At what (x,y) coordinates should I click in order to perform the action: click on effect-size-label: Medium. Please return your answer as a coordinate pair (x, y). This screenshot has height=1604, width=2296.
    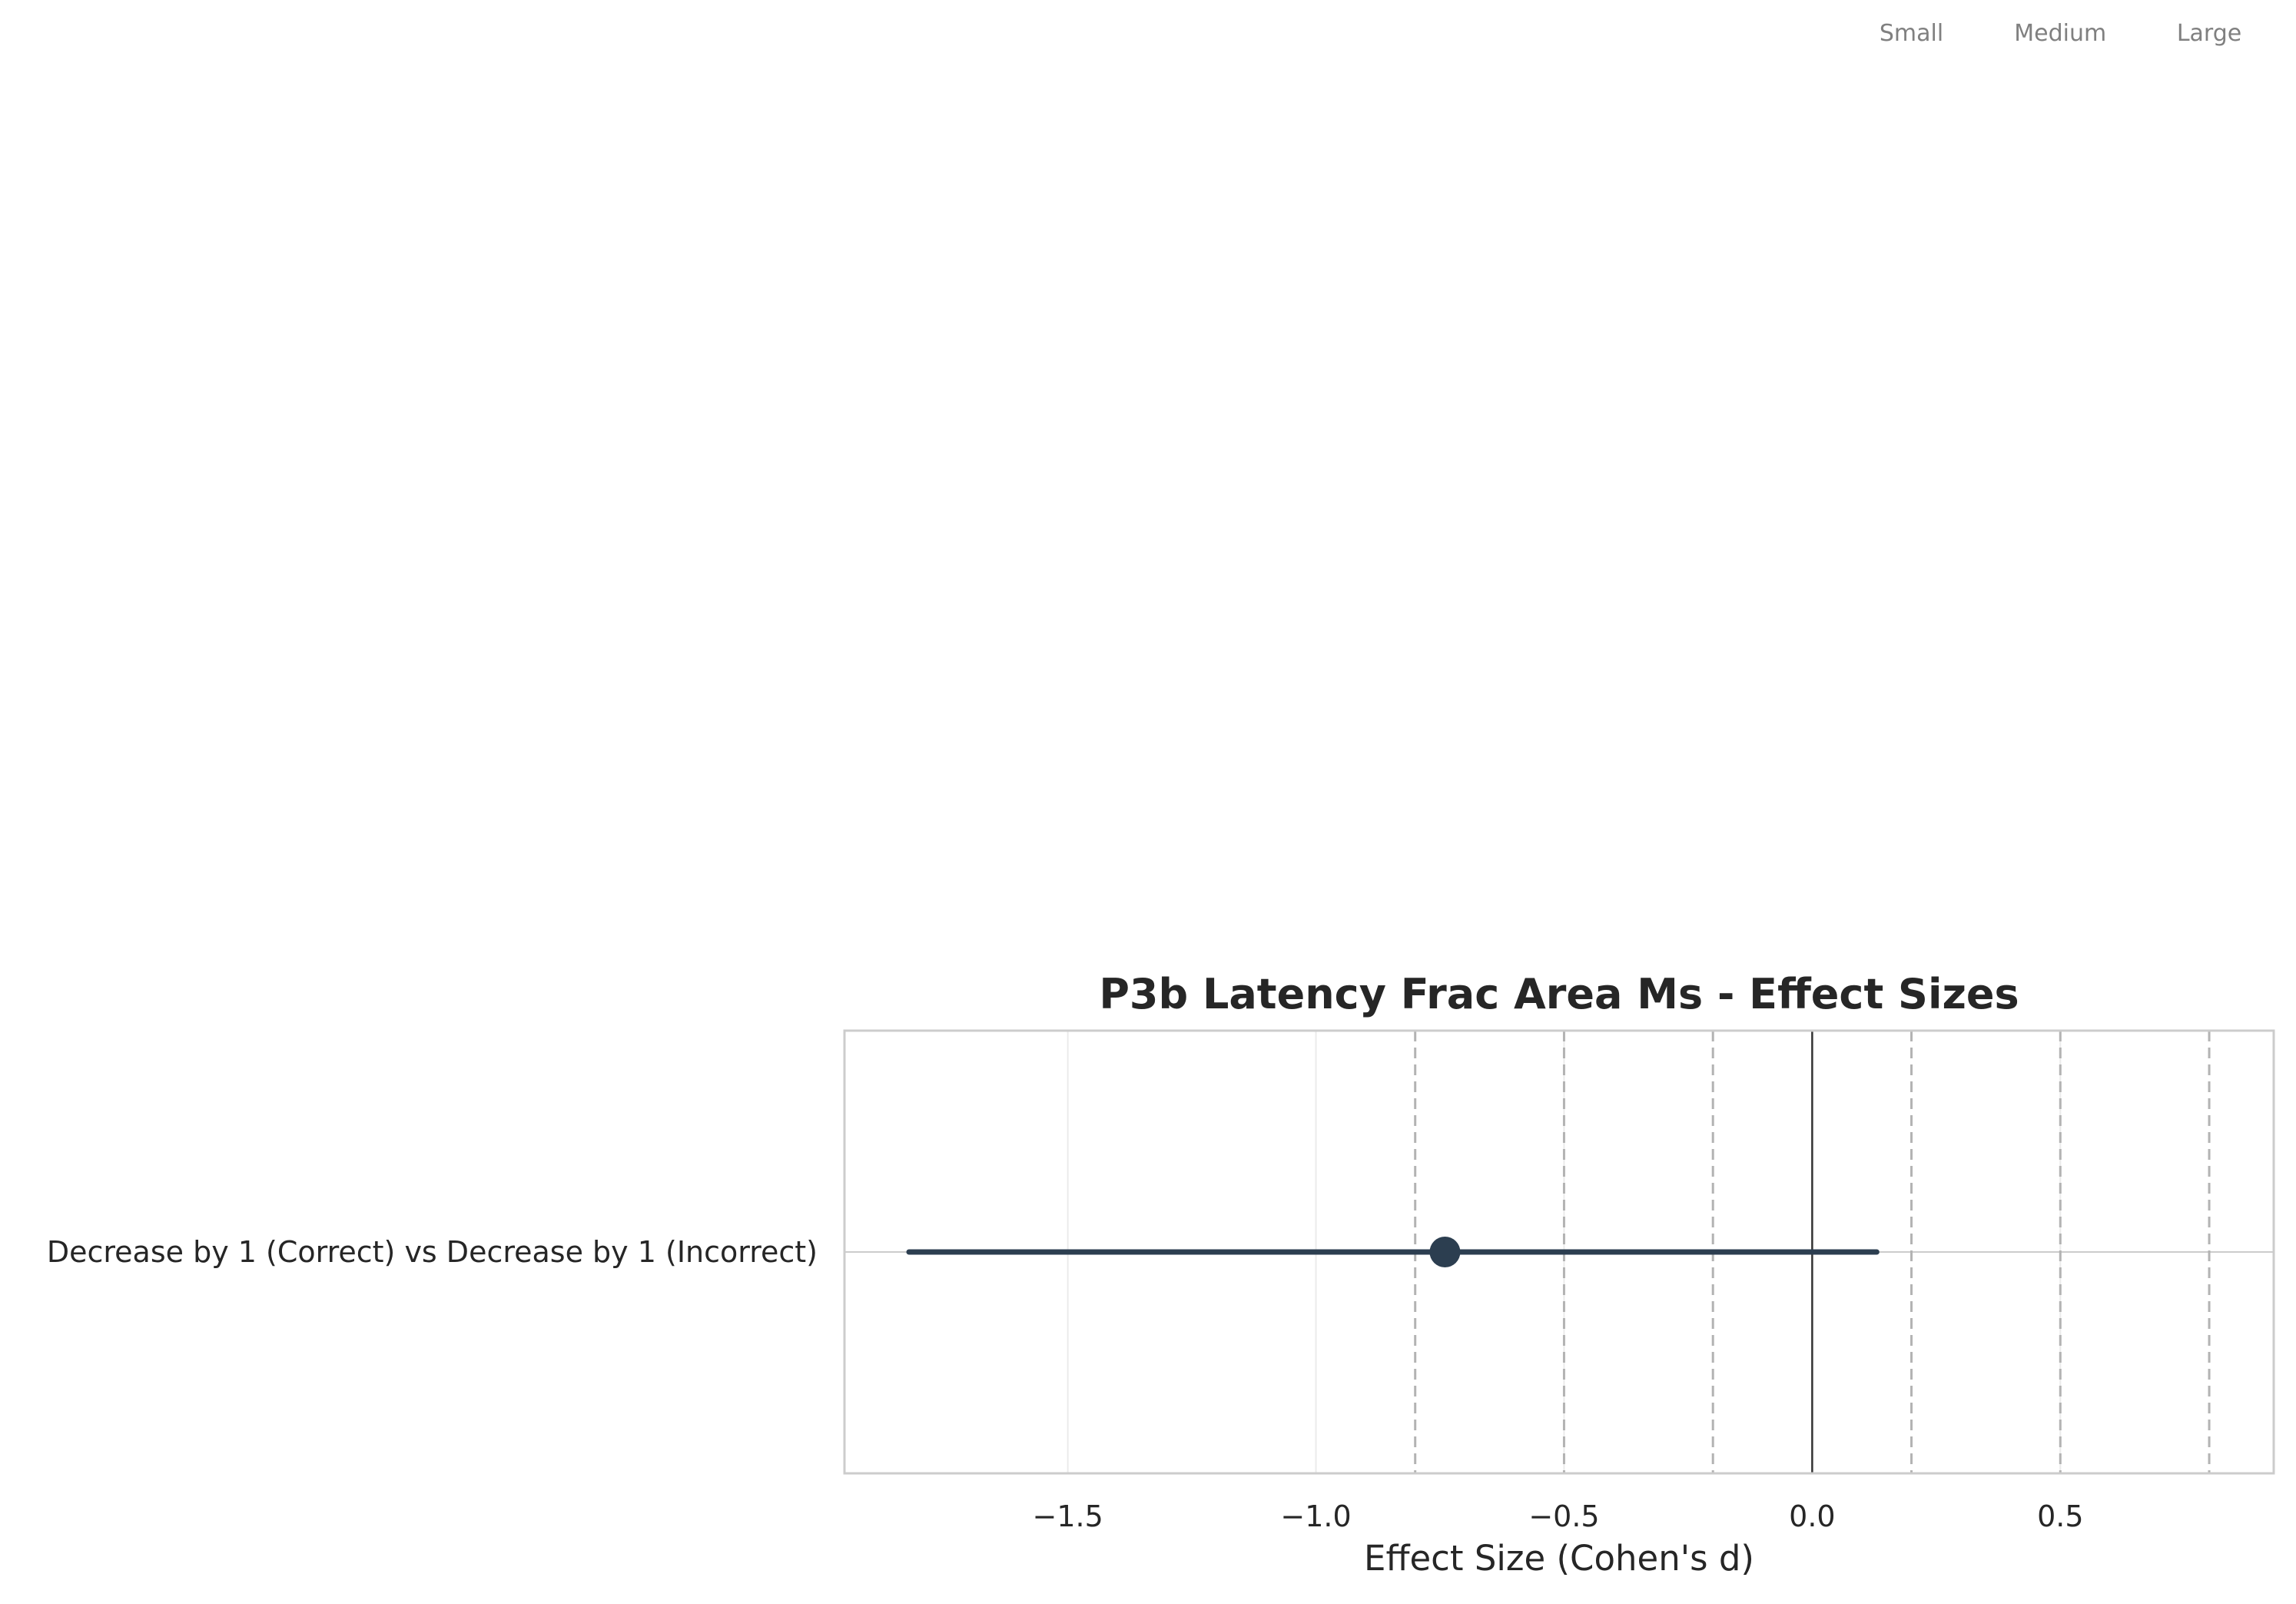
    Looking at the image, I should click on (2060, 33).